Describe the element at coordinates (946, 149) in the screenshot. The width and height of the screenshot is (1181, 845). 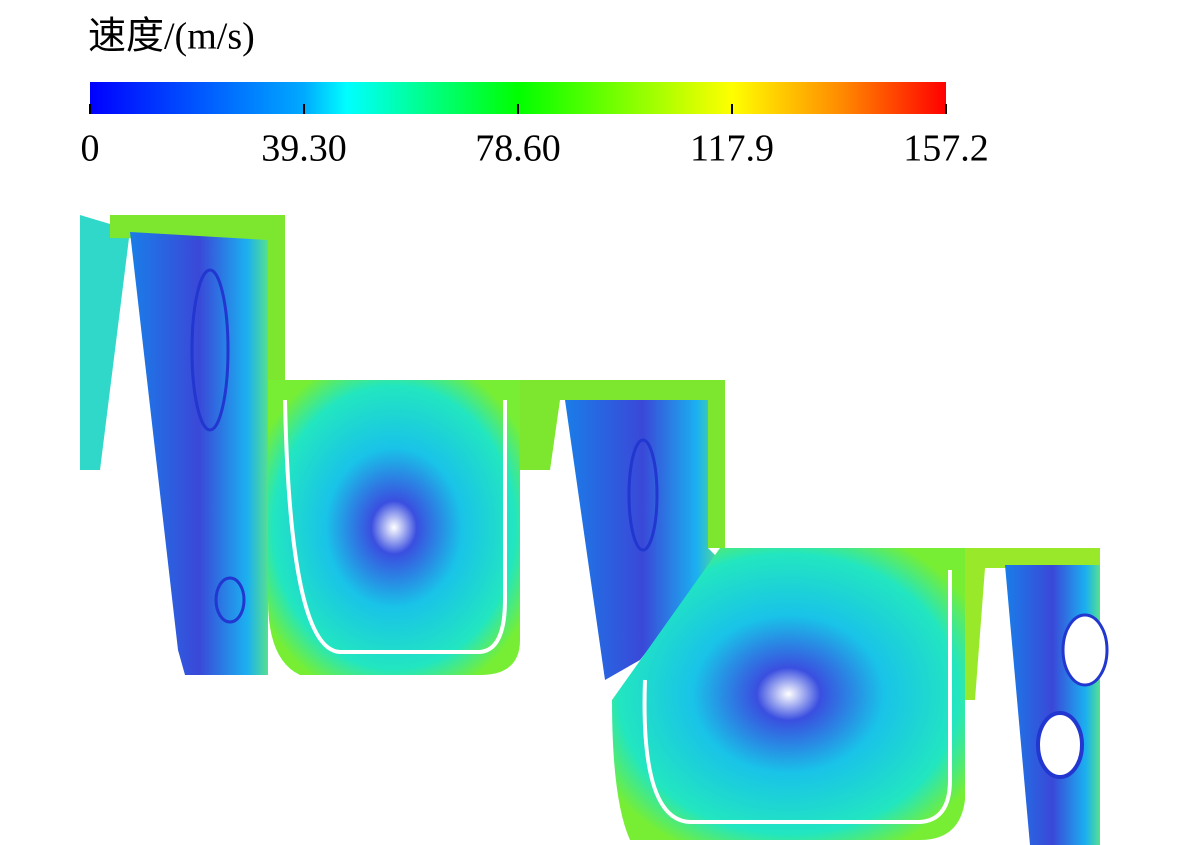
I see `colorbar-tick-label: 157.2` at that location.